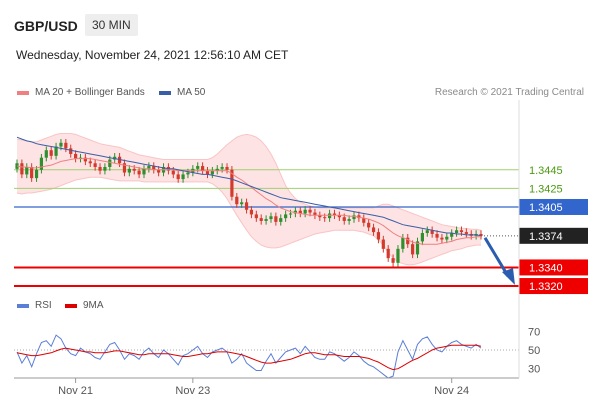 The height and width of the screenshot is (409, 594). What do you see at coordinates (191, 92) in the screenshot?
I see `legend-ma50-label: MA 50` at bounding box center [191, 92].